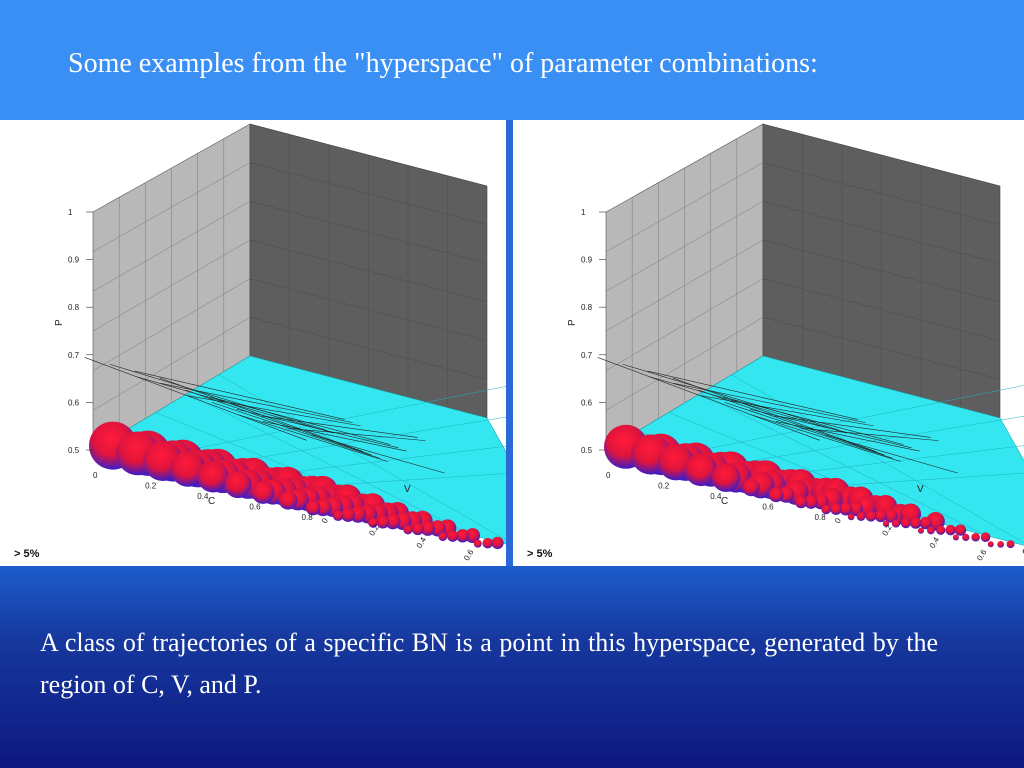  What do you see at coordinates (881, 271) in the screenshot?
I see `back-wall-grid` at bounding box center [881, 271].